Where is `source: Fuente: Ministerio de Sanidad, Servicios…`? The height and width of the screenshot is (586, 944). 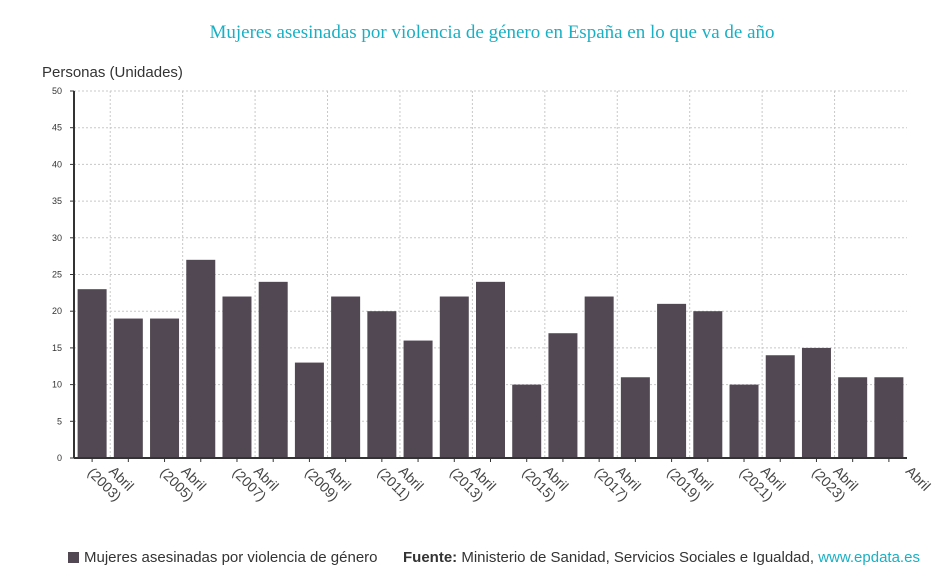
source: Fuente: Ministerio de Sanidad, Servicios… is located at coordinates (661, 557).